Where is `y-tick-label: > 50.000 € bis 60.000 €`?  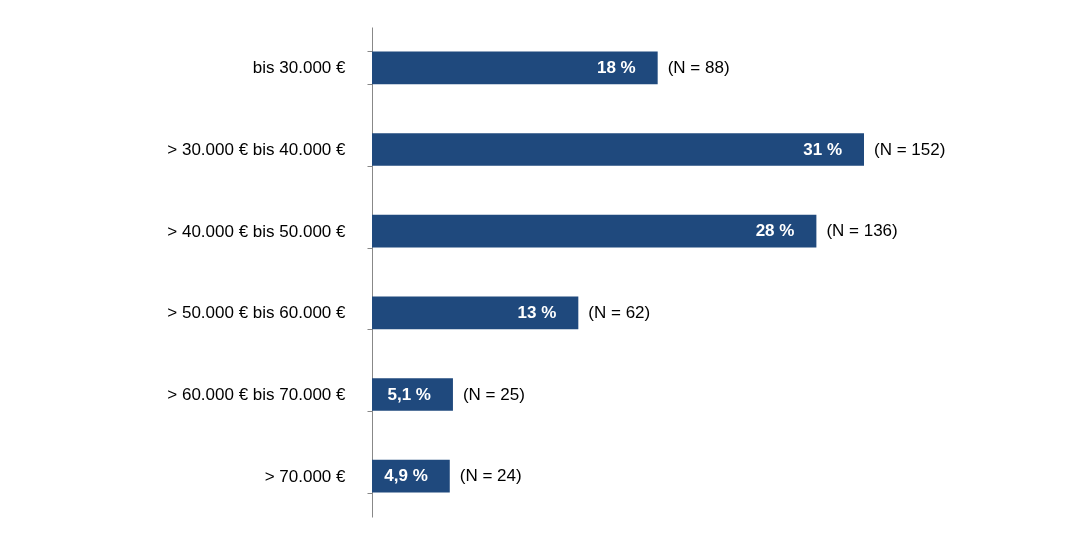
y-tick-label: > 50.000 € bis 60.000 € is located at coordinates (257, 313).